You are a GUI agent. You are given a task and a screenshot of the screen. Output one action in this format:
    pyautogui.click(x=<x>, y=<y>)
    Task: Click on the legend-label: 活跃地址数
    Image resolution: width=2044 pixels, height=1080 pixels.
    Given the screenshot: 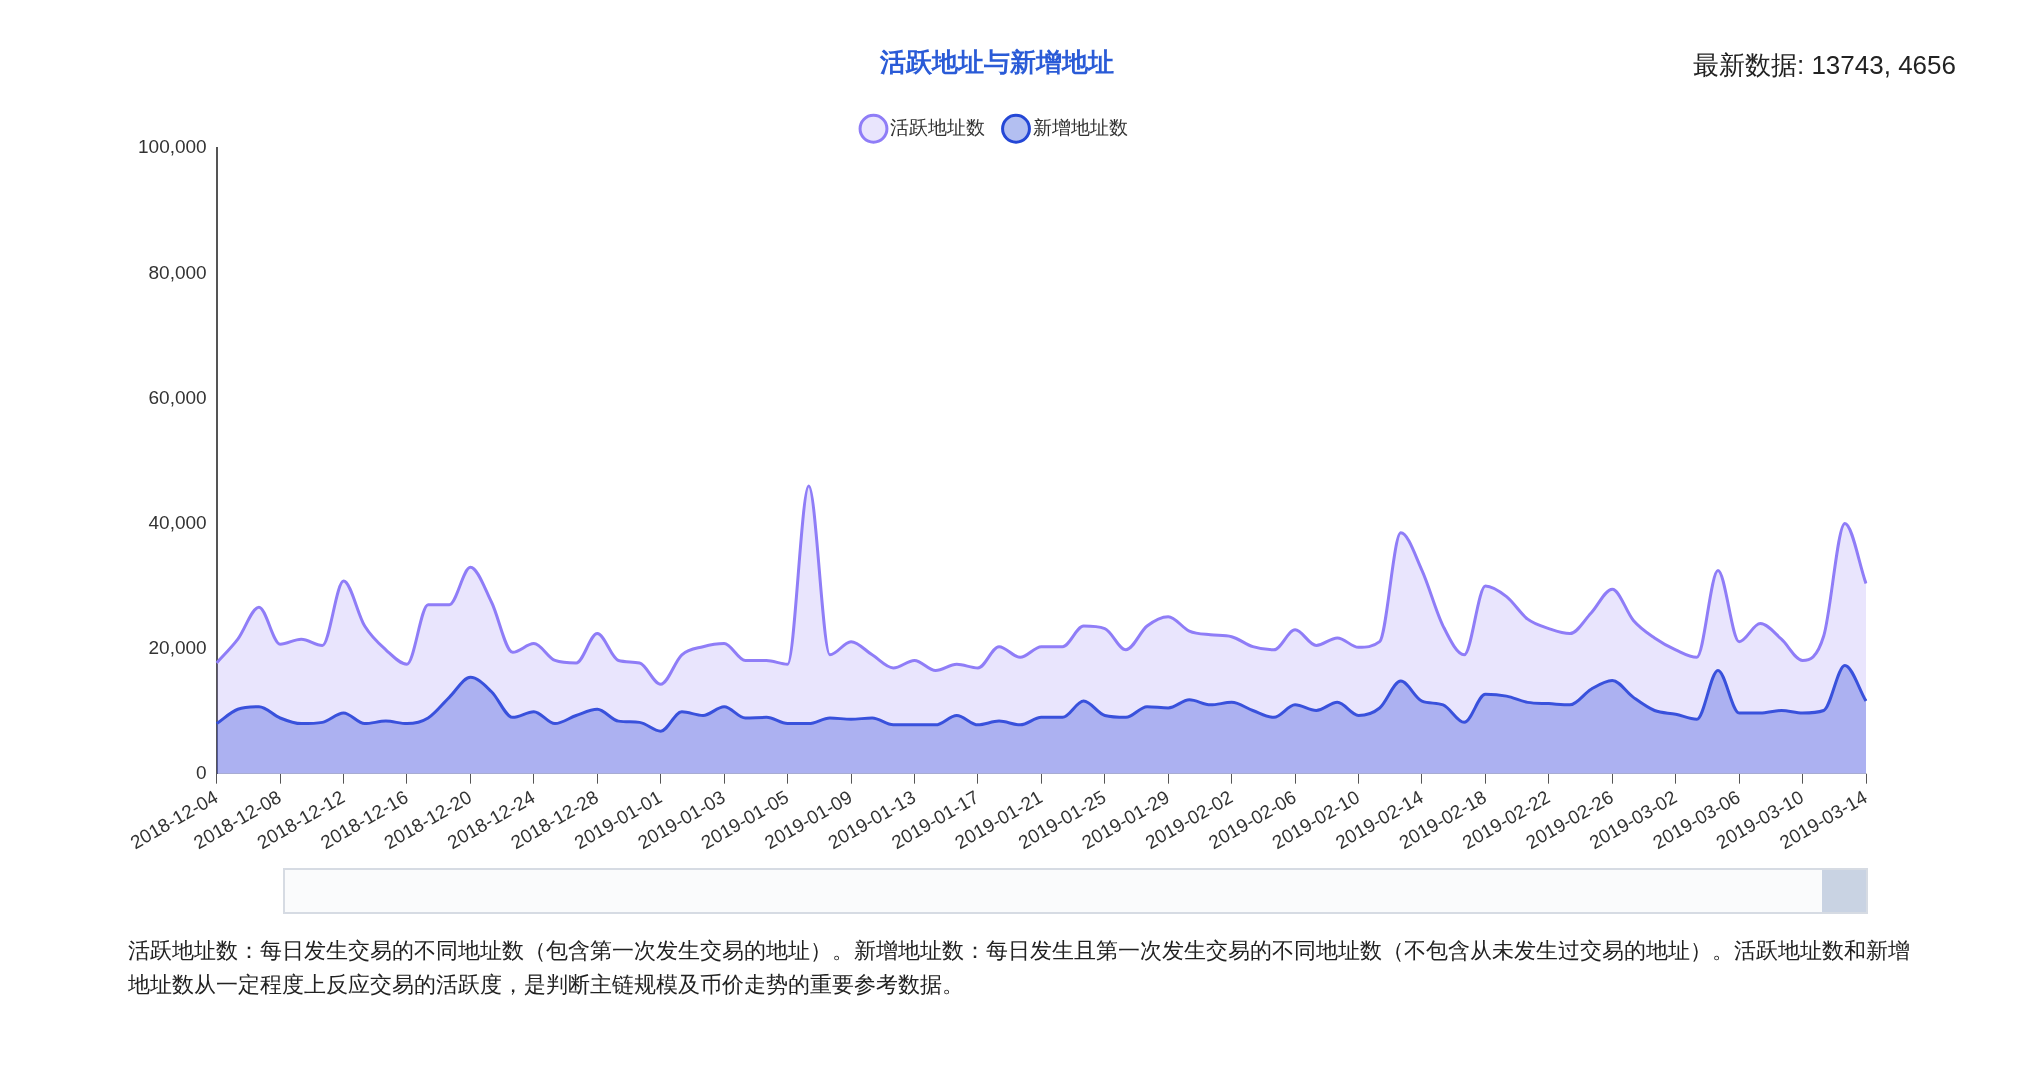 What is the action you would take?
    pyautogui.click(x=937, y=127)
    